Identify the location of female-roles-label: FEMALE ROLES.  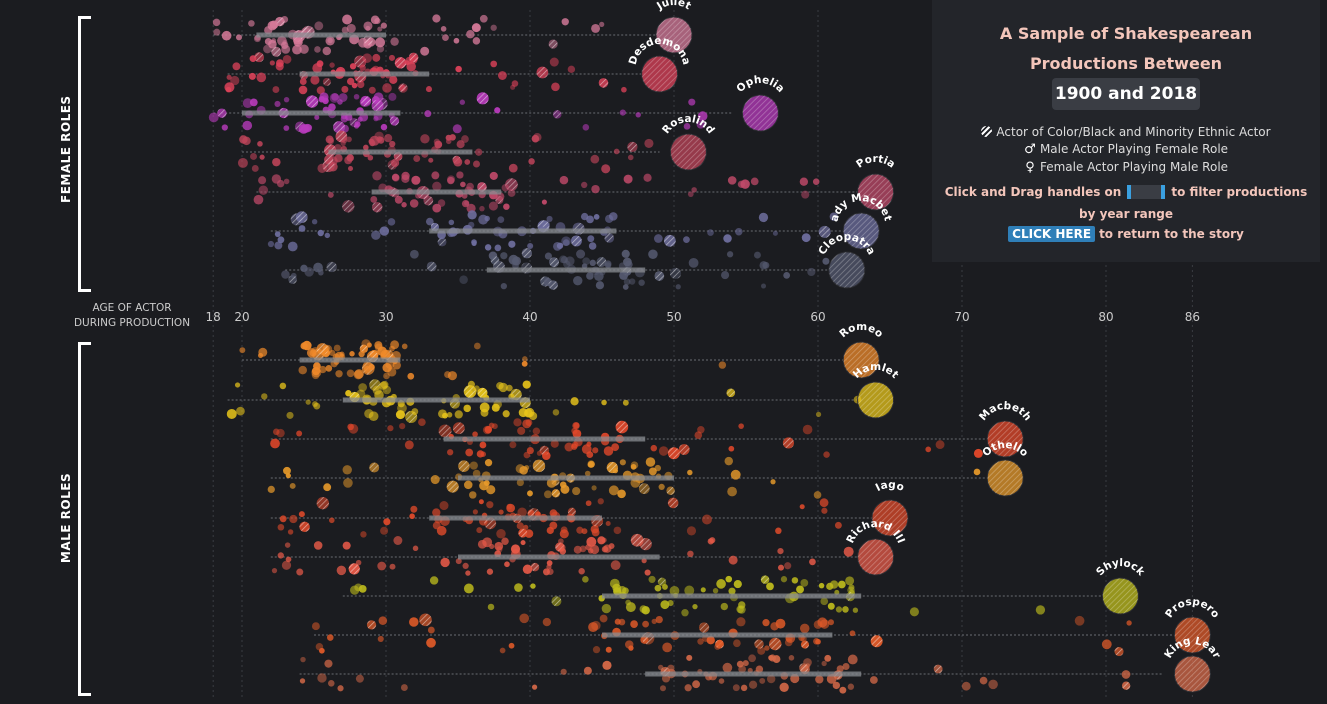
(66, 149).